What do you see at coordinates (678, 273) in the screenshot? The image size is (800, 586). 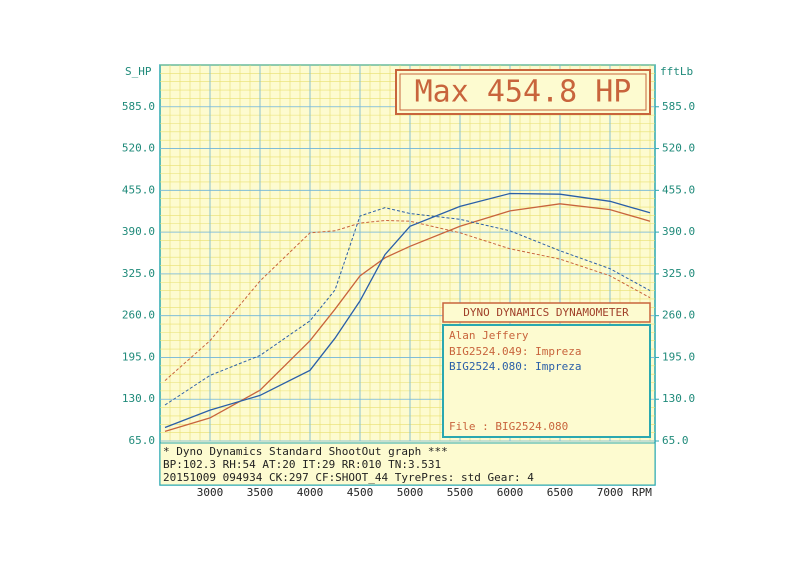 I see `y2-tick-label: 325.0` at bounding box center [678, 273].